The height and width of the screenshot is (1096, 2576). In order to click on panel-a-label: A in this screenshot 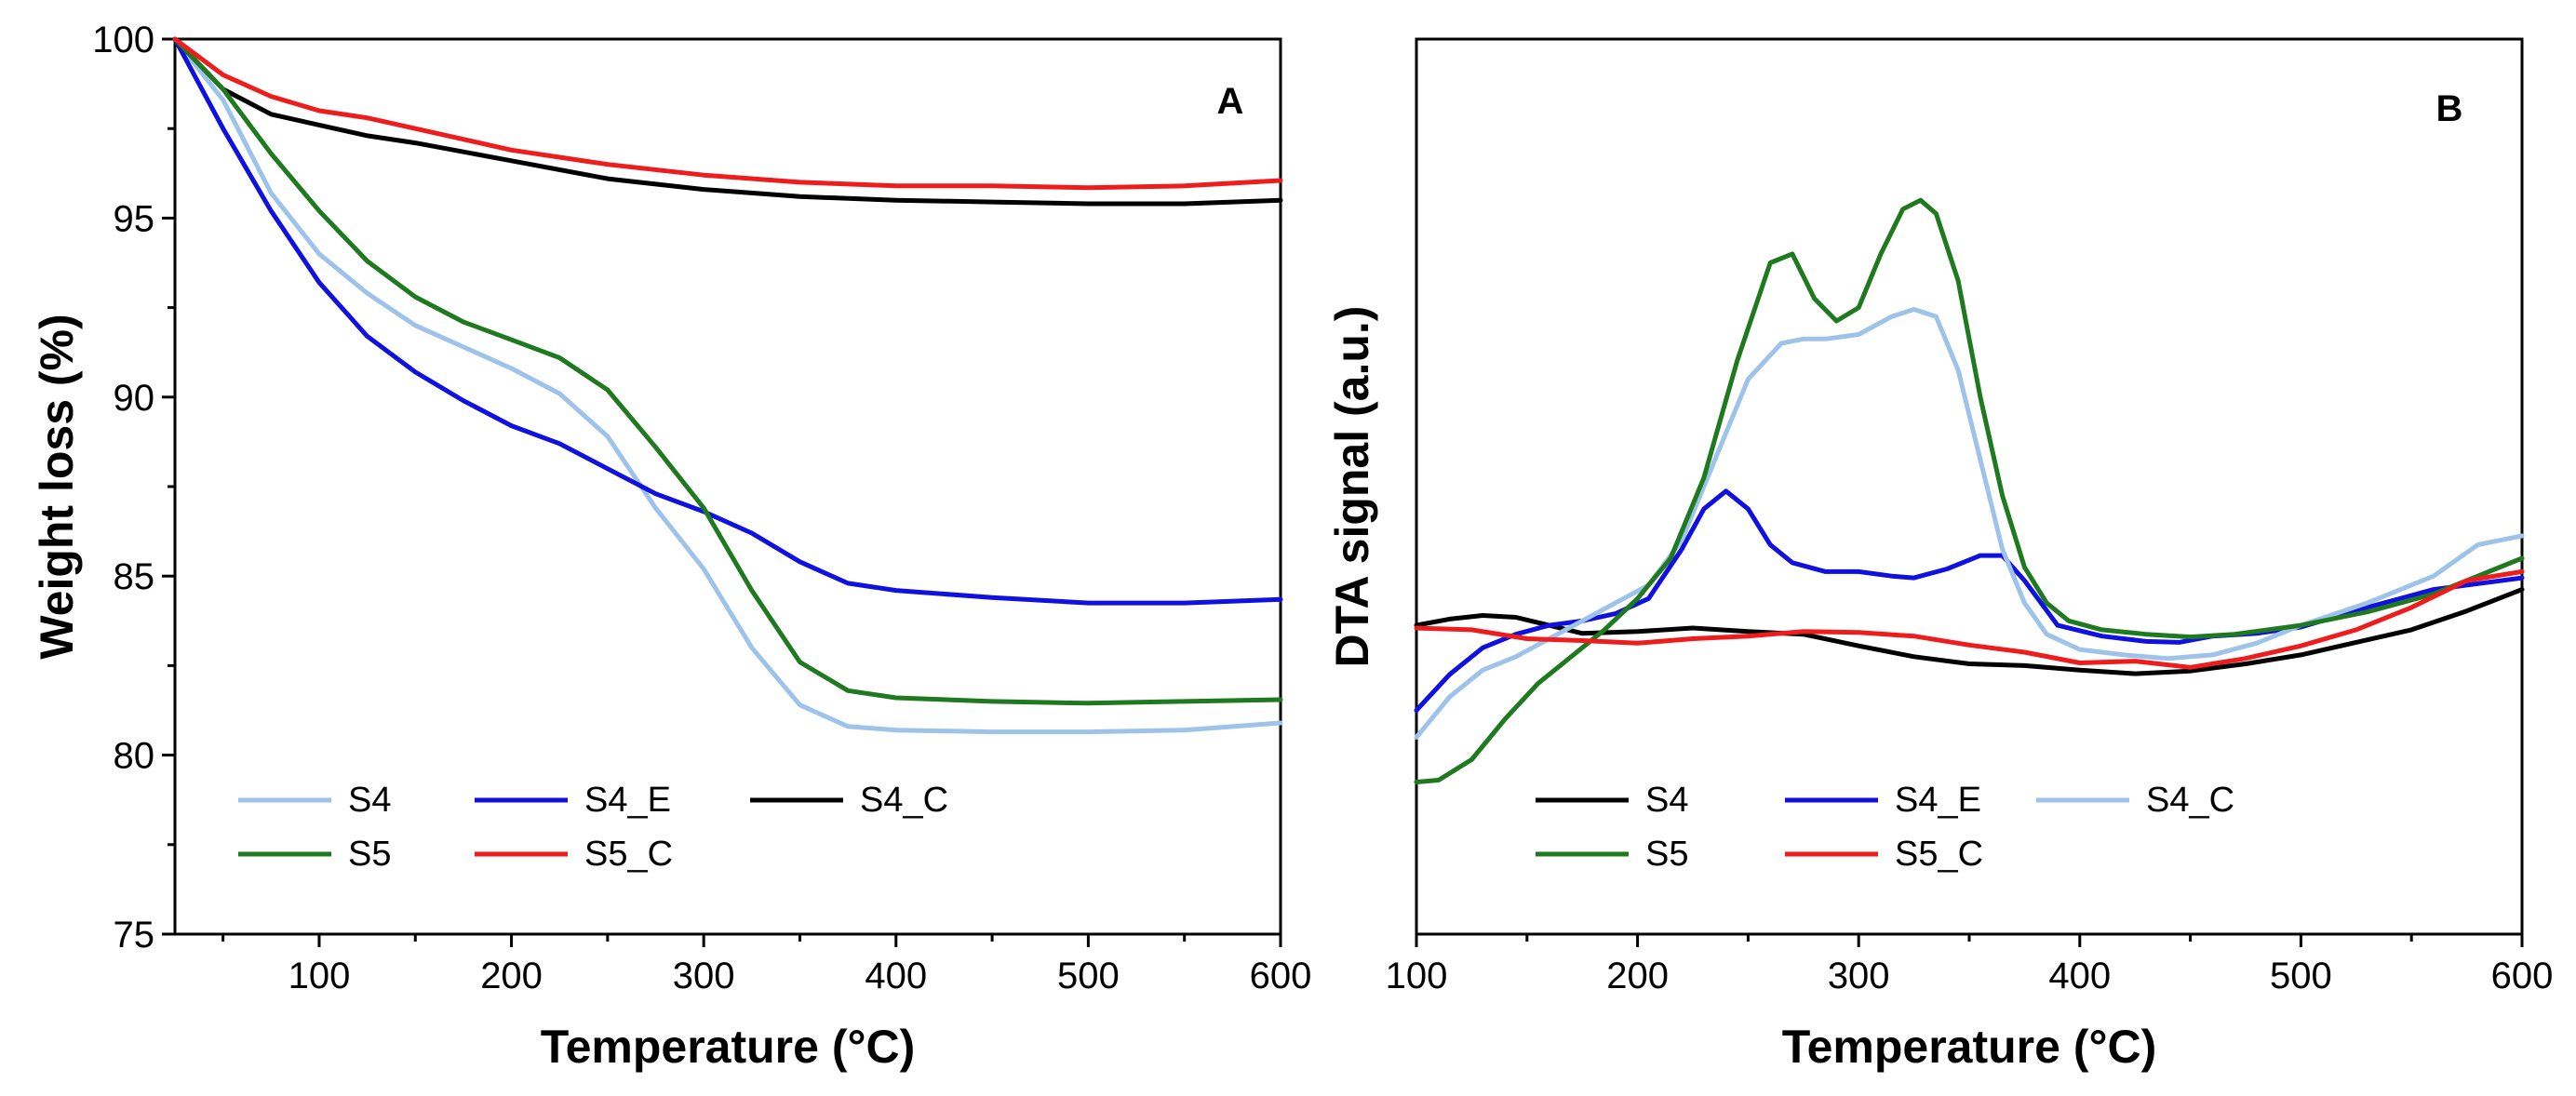, I will do `click(1230, 101)`.